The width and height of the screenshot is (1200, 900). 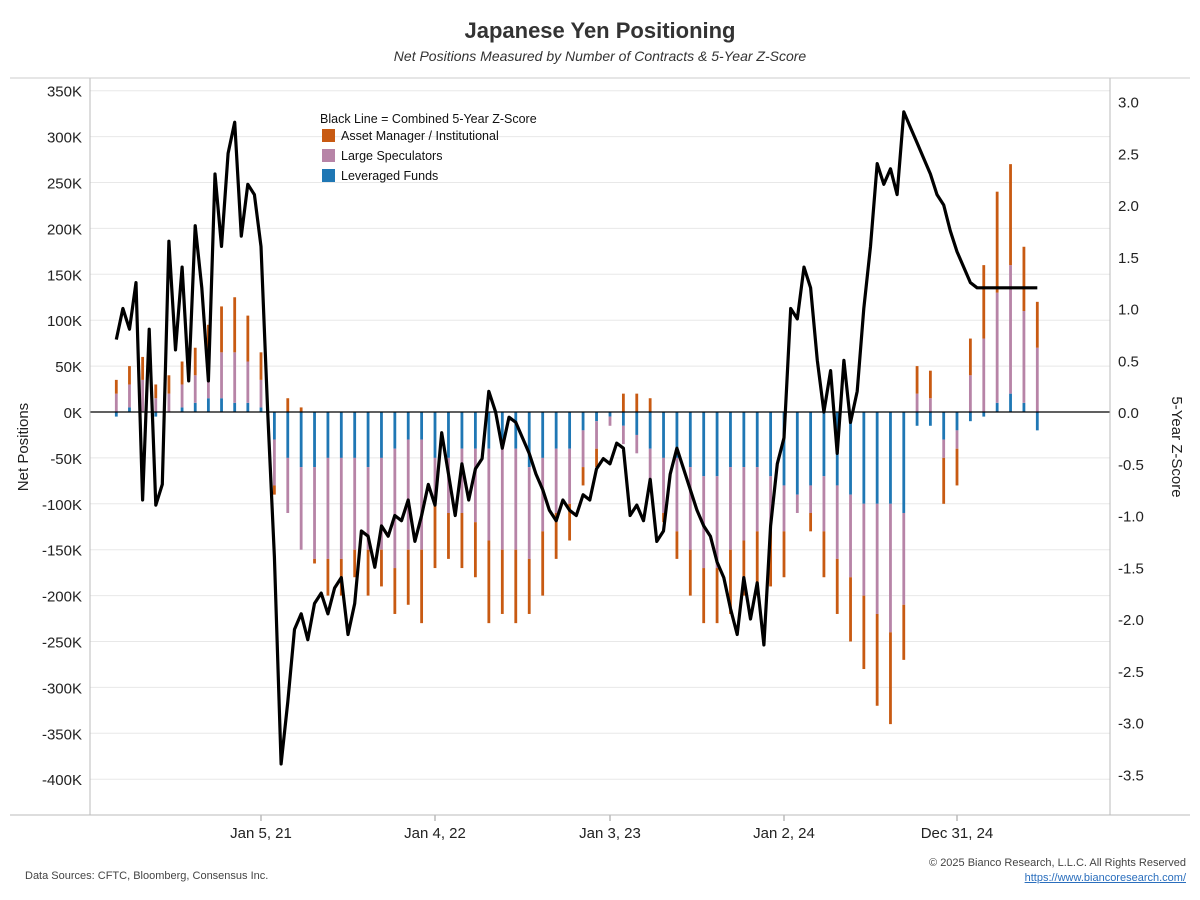 I want to click on y-tick-label: -350K, so click(x=62, y=734).